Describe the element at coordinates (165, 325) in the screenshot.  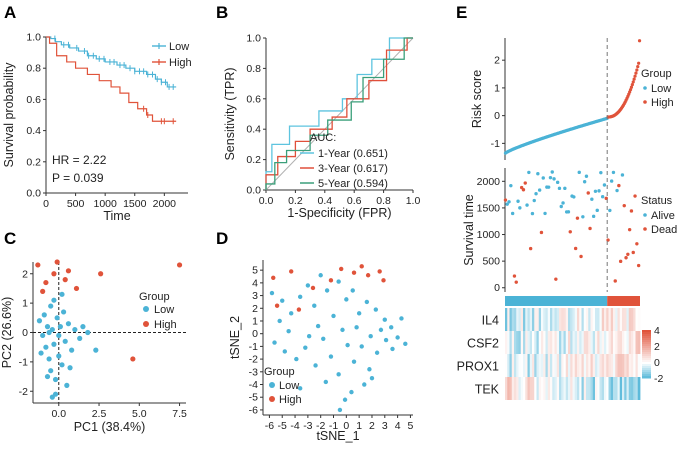
I see `legend-label: High` at that location.